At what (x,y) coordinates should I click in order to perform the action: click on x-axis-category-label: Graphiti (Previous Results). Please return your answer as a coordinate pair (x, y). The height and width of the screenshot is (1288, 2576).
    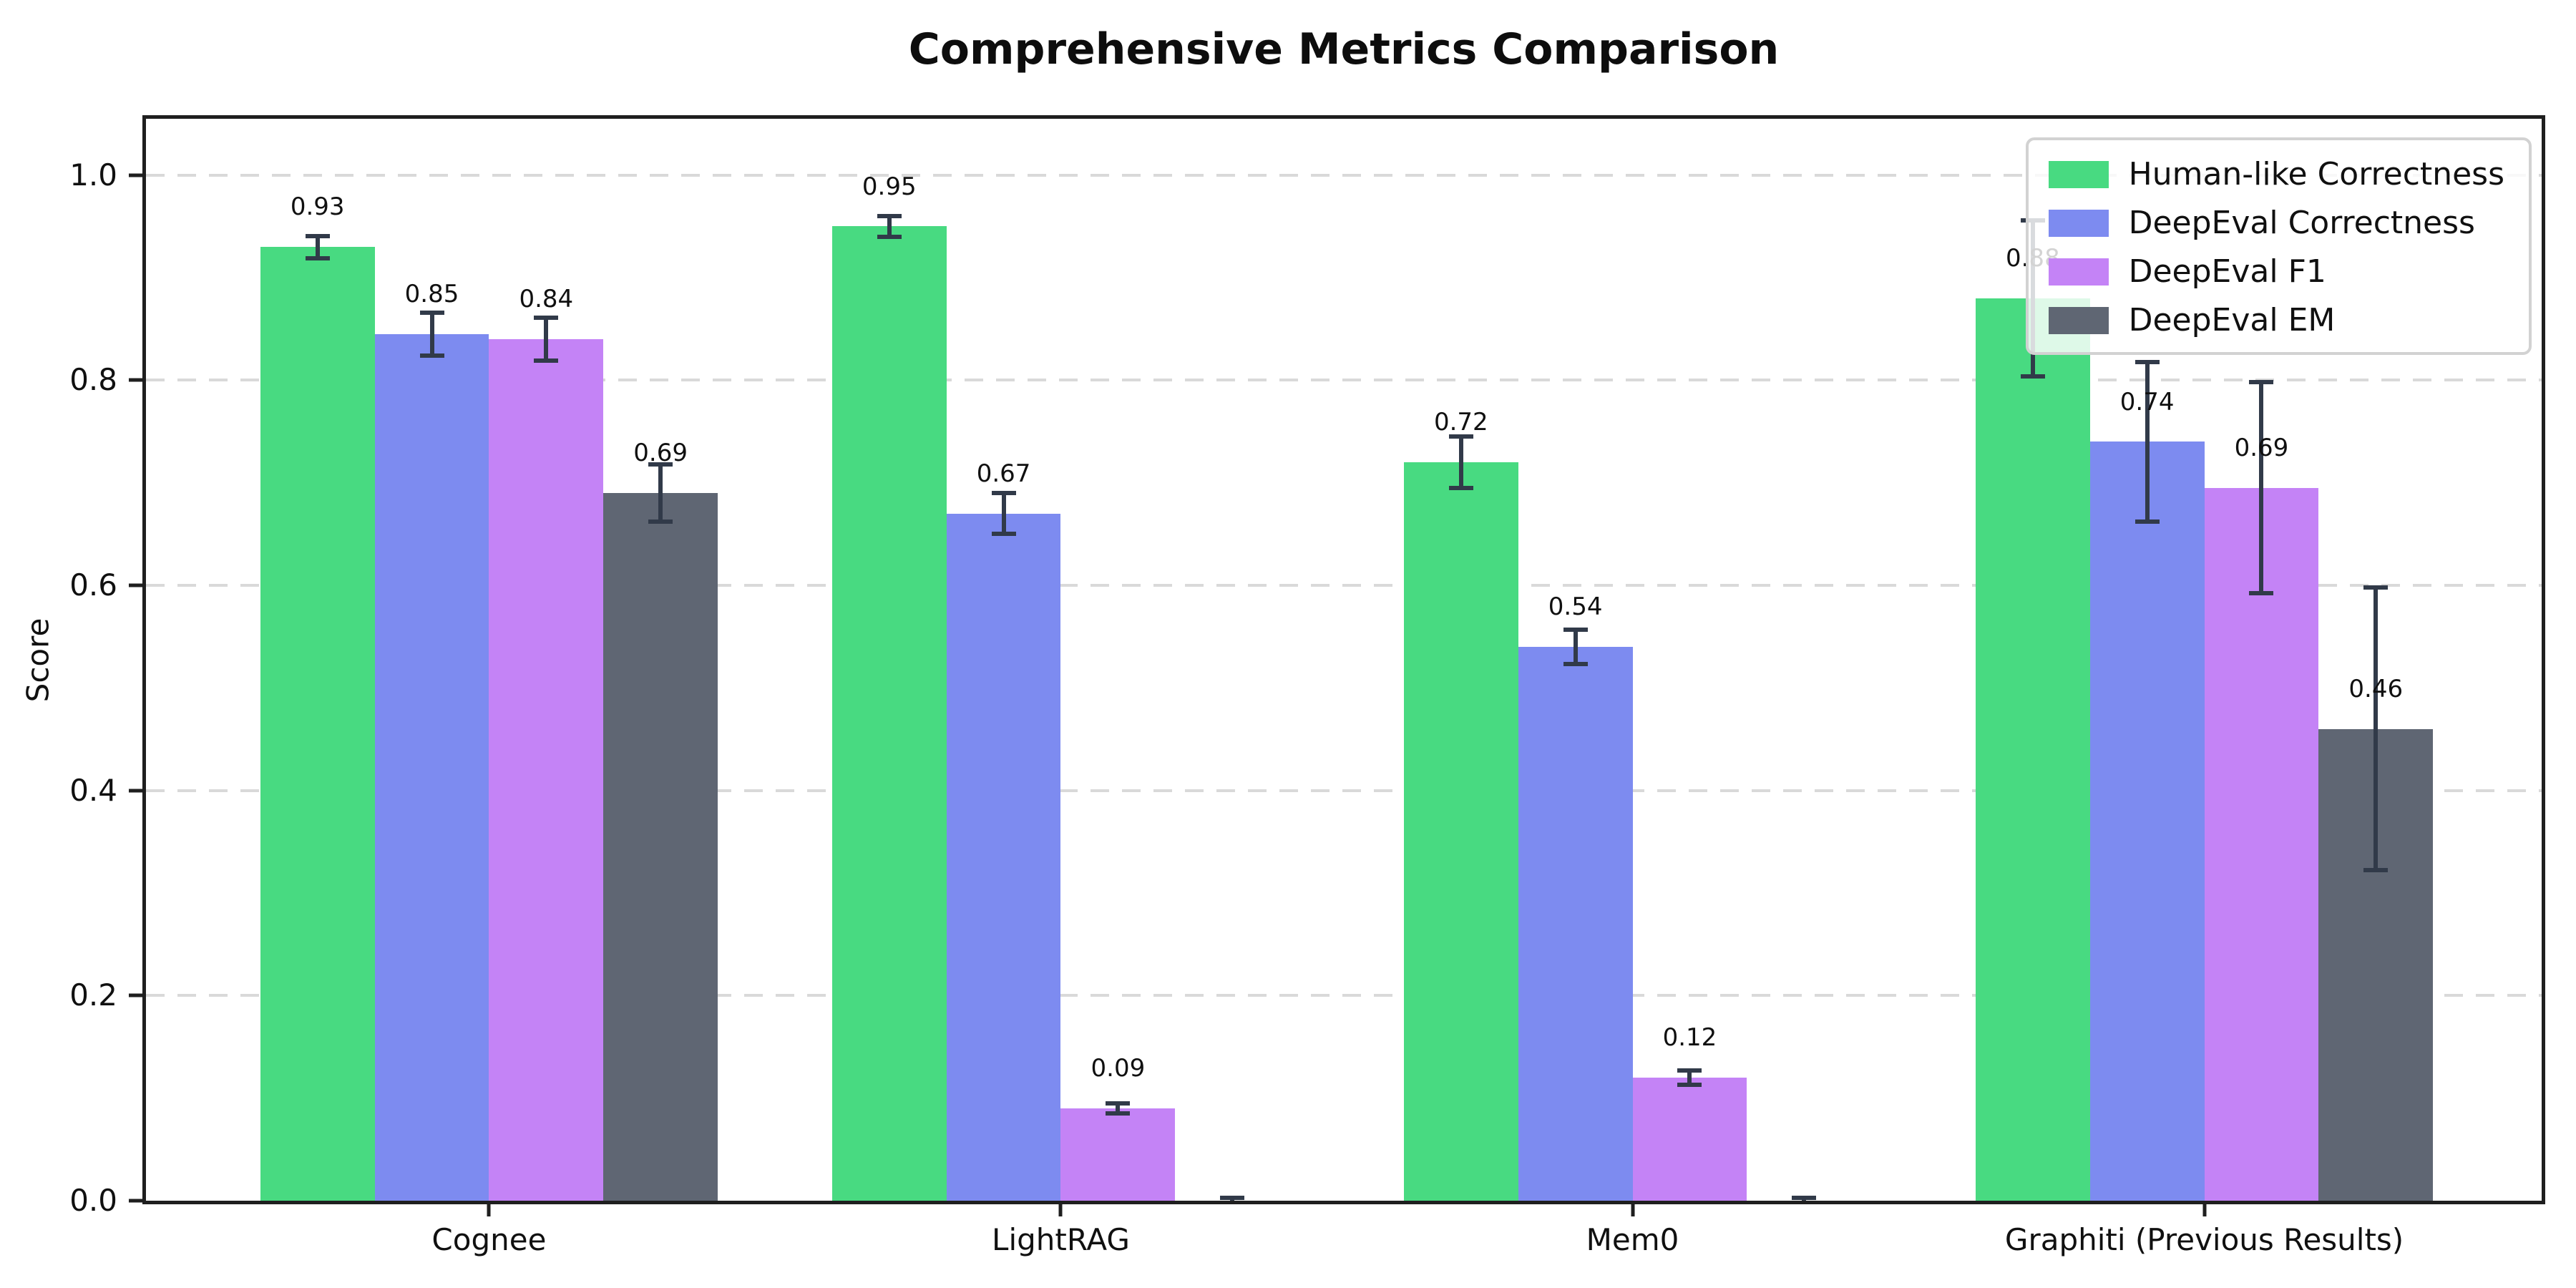
    Looking at the image, I should click on (2204, 1239).